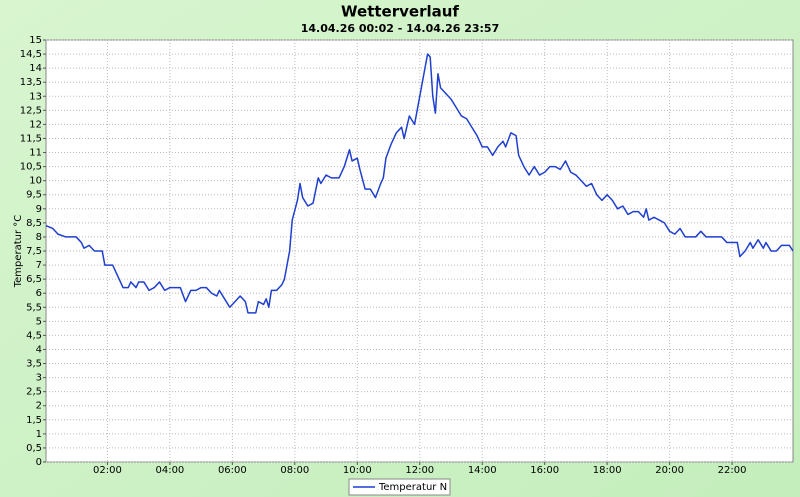 This screenshot has height=497, width=800. What do you see at coordinates (34, 448) in the screenshot?
I see `y-tick-label: 0,5` at bounding box center [34, 448].